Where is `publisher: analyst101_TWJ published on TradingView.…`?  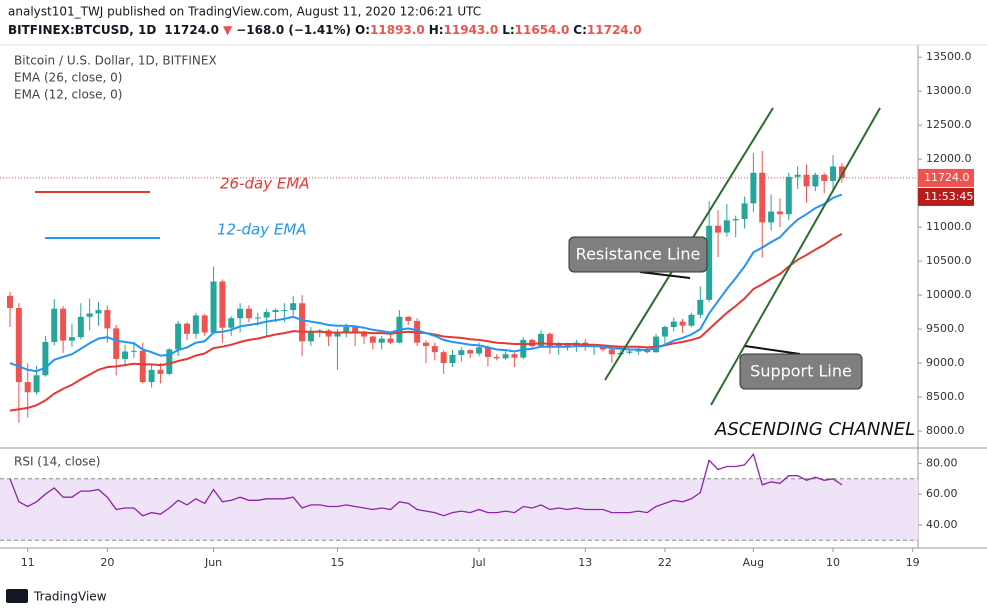
publisher: analyst101_TWJ published on TradingView.… is located at coordinates (244, 12).